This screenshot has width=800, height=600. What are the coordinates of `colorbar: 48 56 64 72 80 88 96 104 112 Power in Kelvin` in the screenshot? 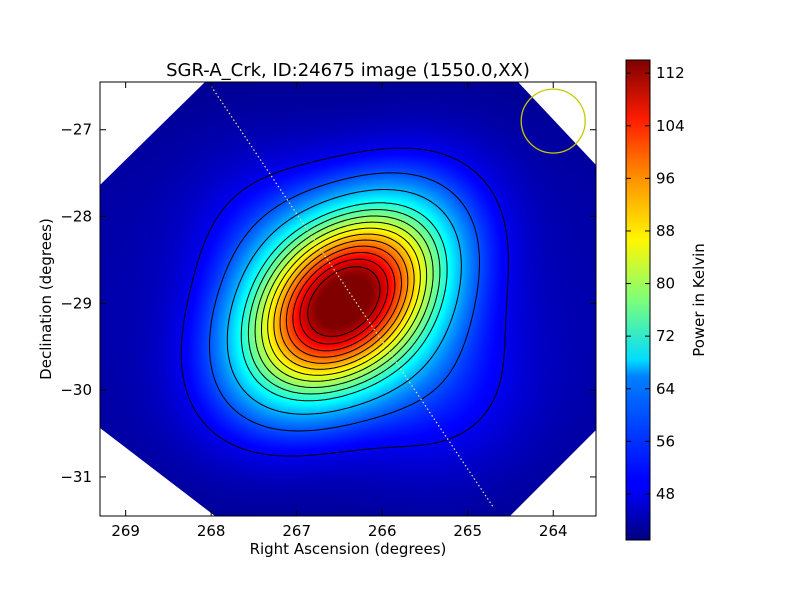 It's located at (666, 300).